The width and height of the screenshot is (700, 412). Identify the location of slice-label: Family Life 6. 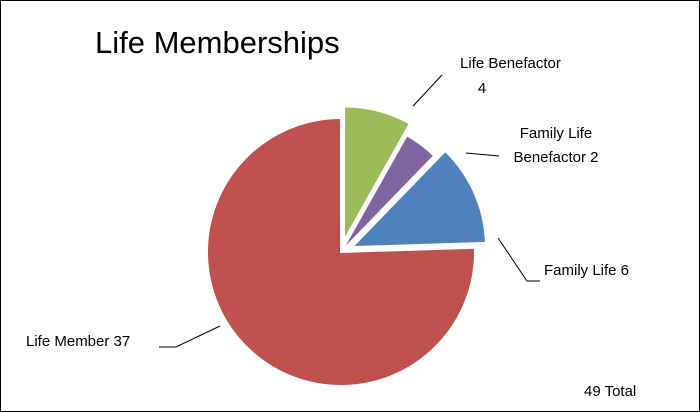
(586, 270).